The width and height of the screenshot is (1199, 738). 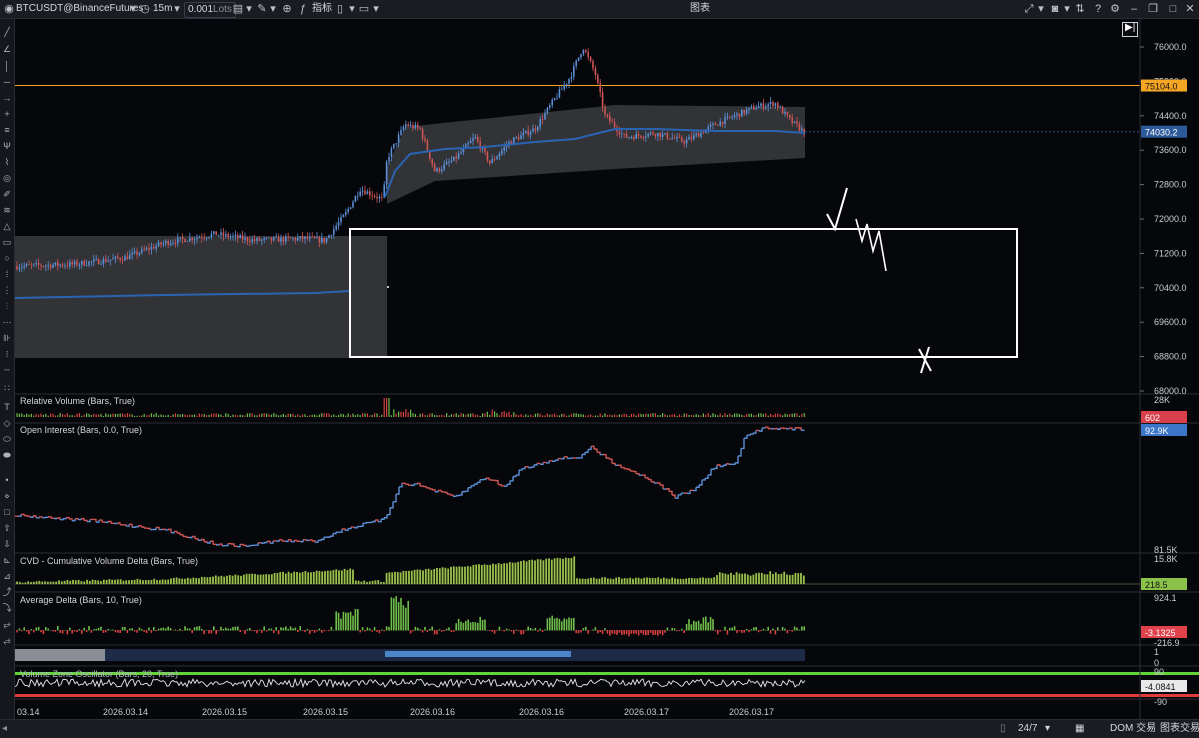 What do you see at coordinates (1079, 729) in the screenshot?
I see `calendar-icon: ▦` at bounding box center [1079, 729].